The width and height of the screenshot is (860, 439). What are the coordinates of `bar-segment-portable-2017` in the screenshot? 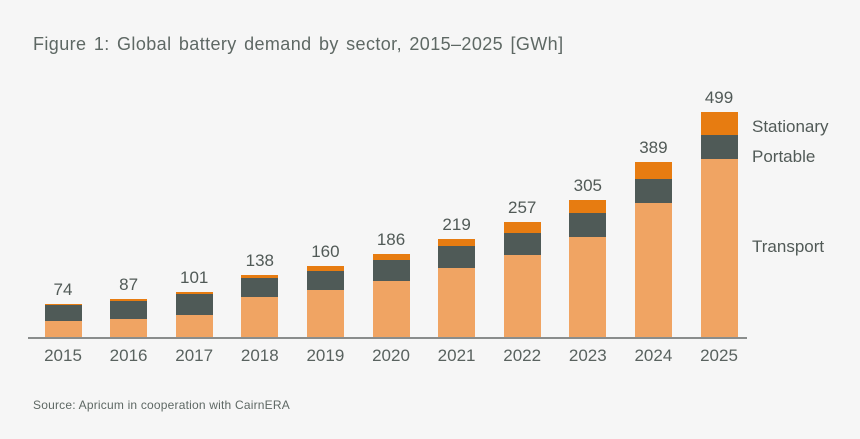 It's located at (194, 304).